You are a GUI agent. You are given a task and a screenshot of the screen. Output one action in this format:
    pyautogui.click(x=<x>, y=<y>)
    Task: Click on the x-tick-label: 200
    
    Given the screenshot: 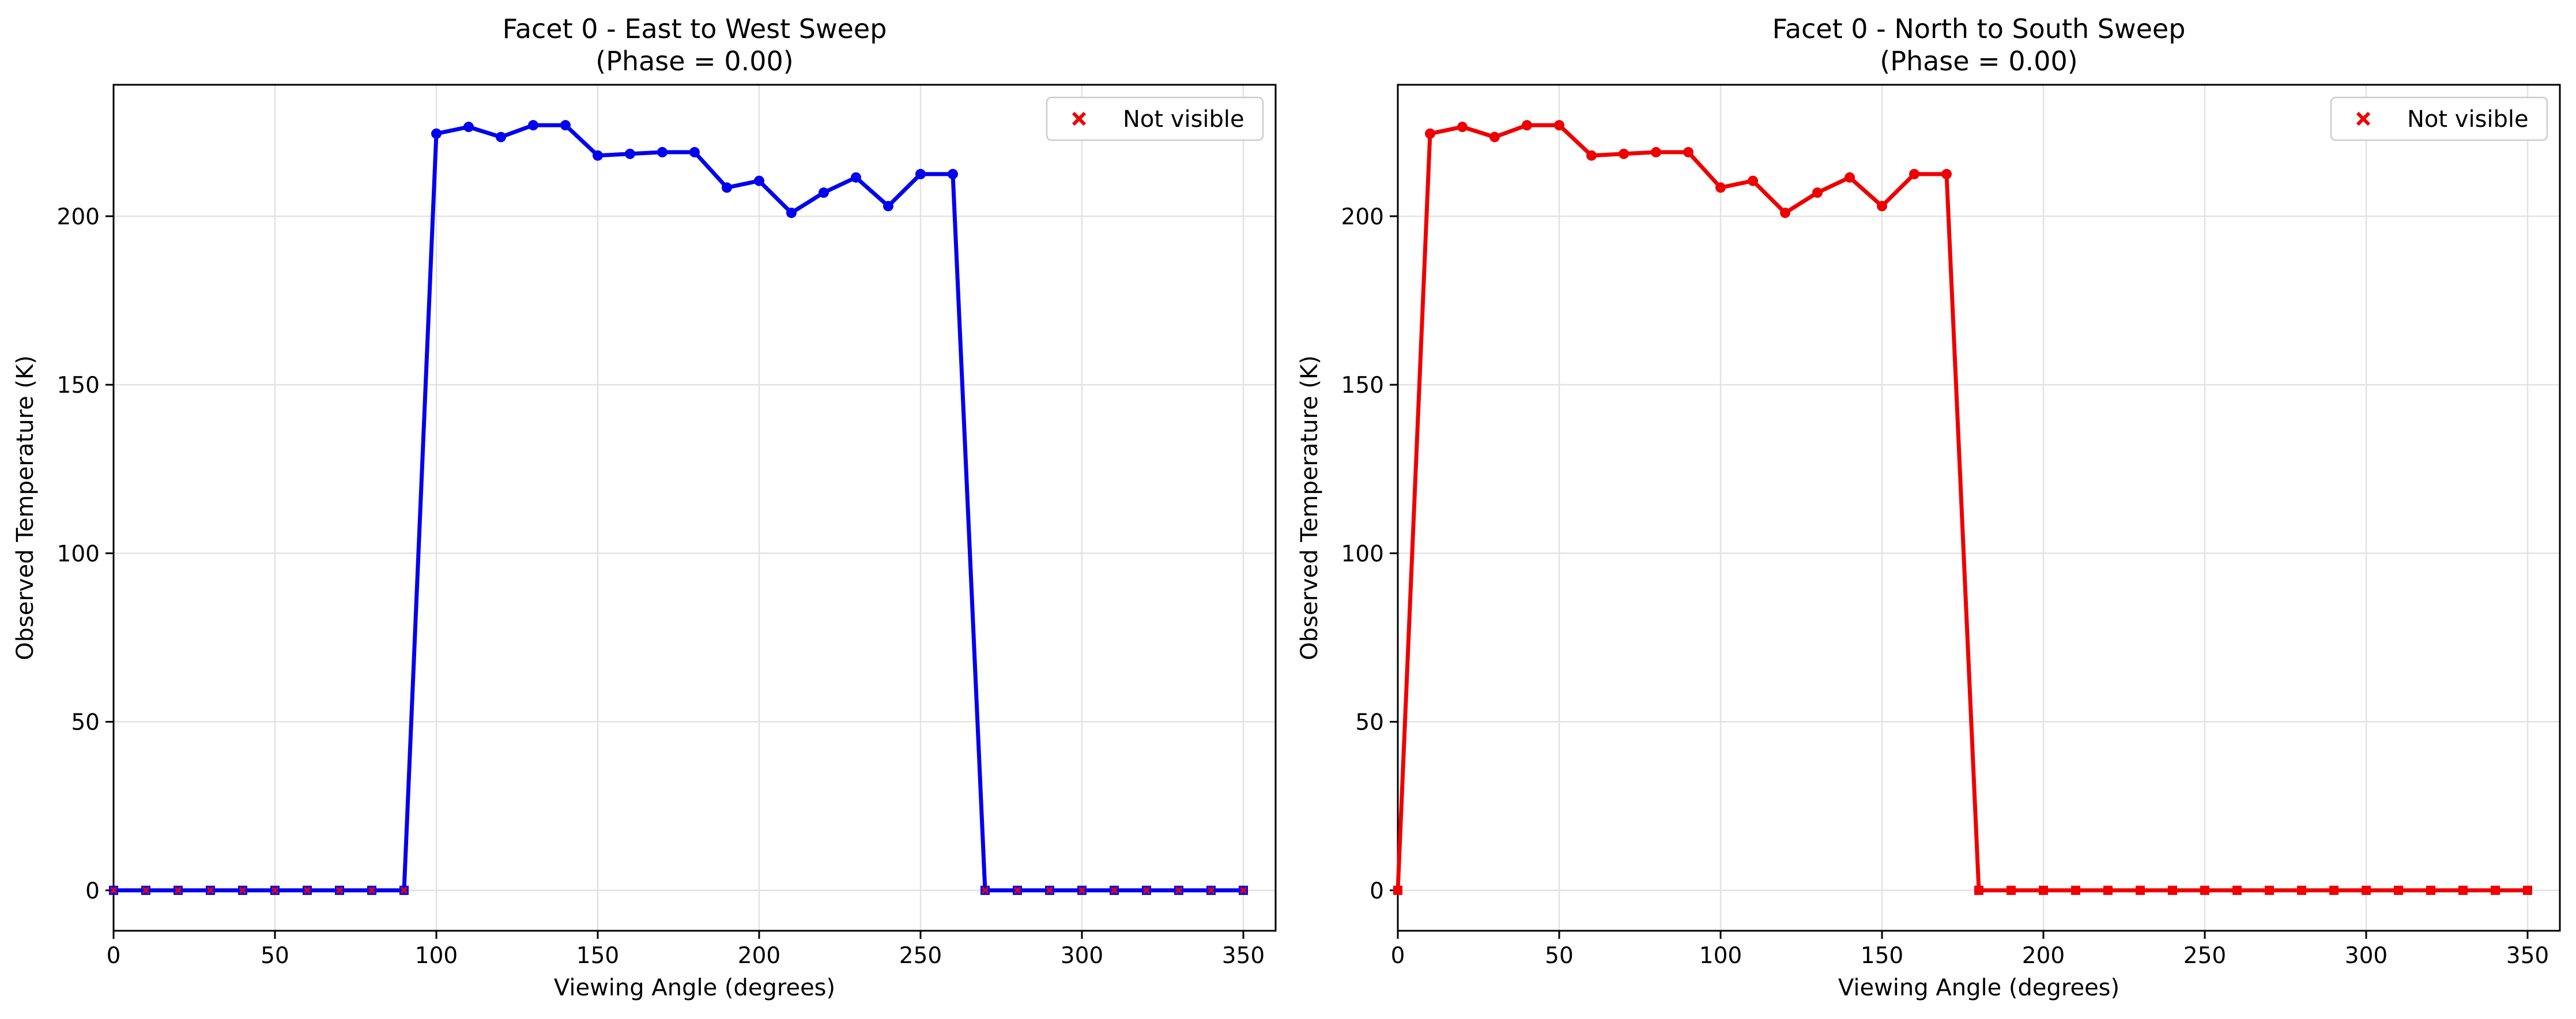 What is the action you would take?
    pyautogui.click(x=2043, y=956)
    